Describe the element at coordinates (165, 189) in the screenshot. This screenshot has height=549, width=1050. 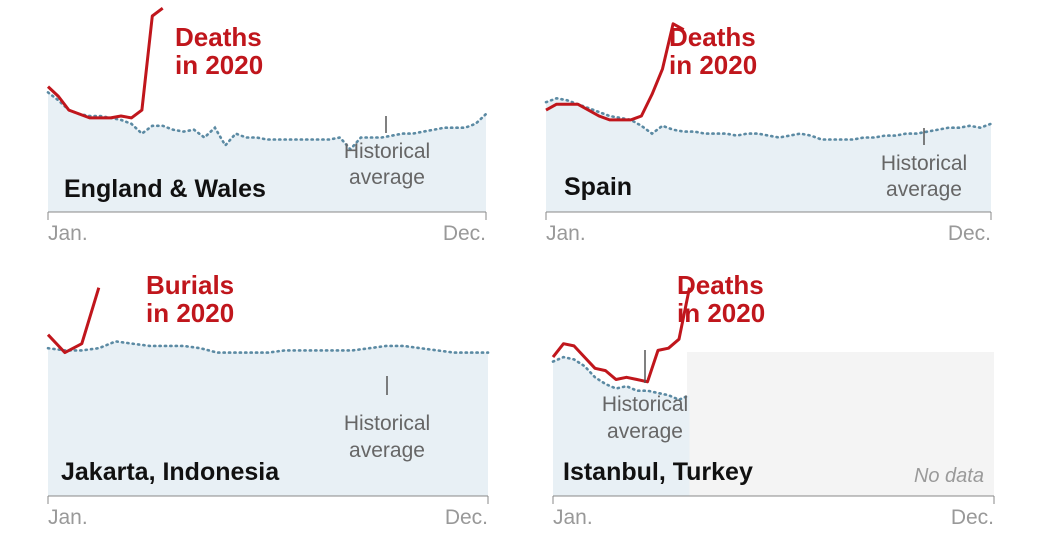
I see `panel-title: England & Wales` at that location.